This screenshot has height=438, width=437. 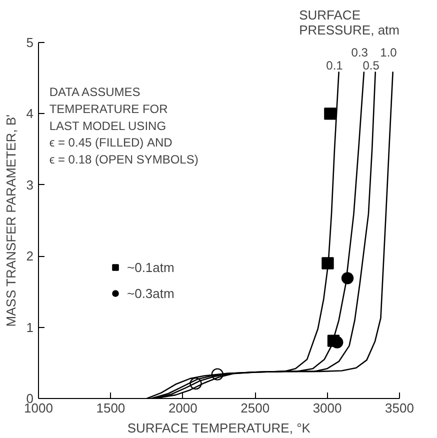 I want to click on y-axis-title: MASS TRANSFER PARAMETER, B', so click(x=10, y=220).